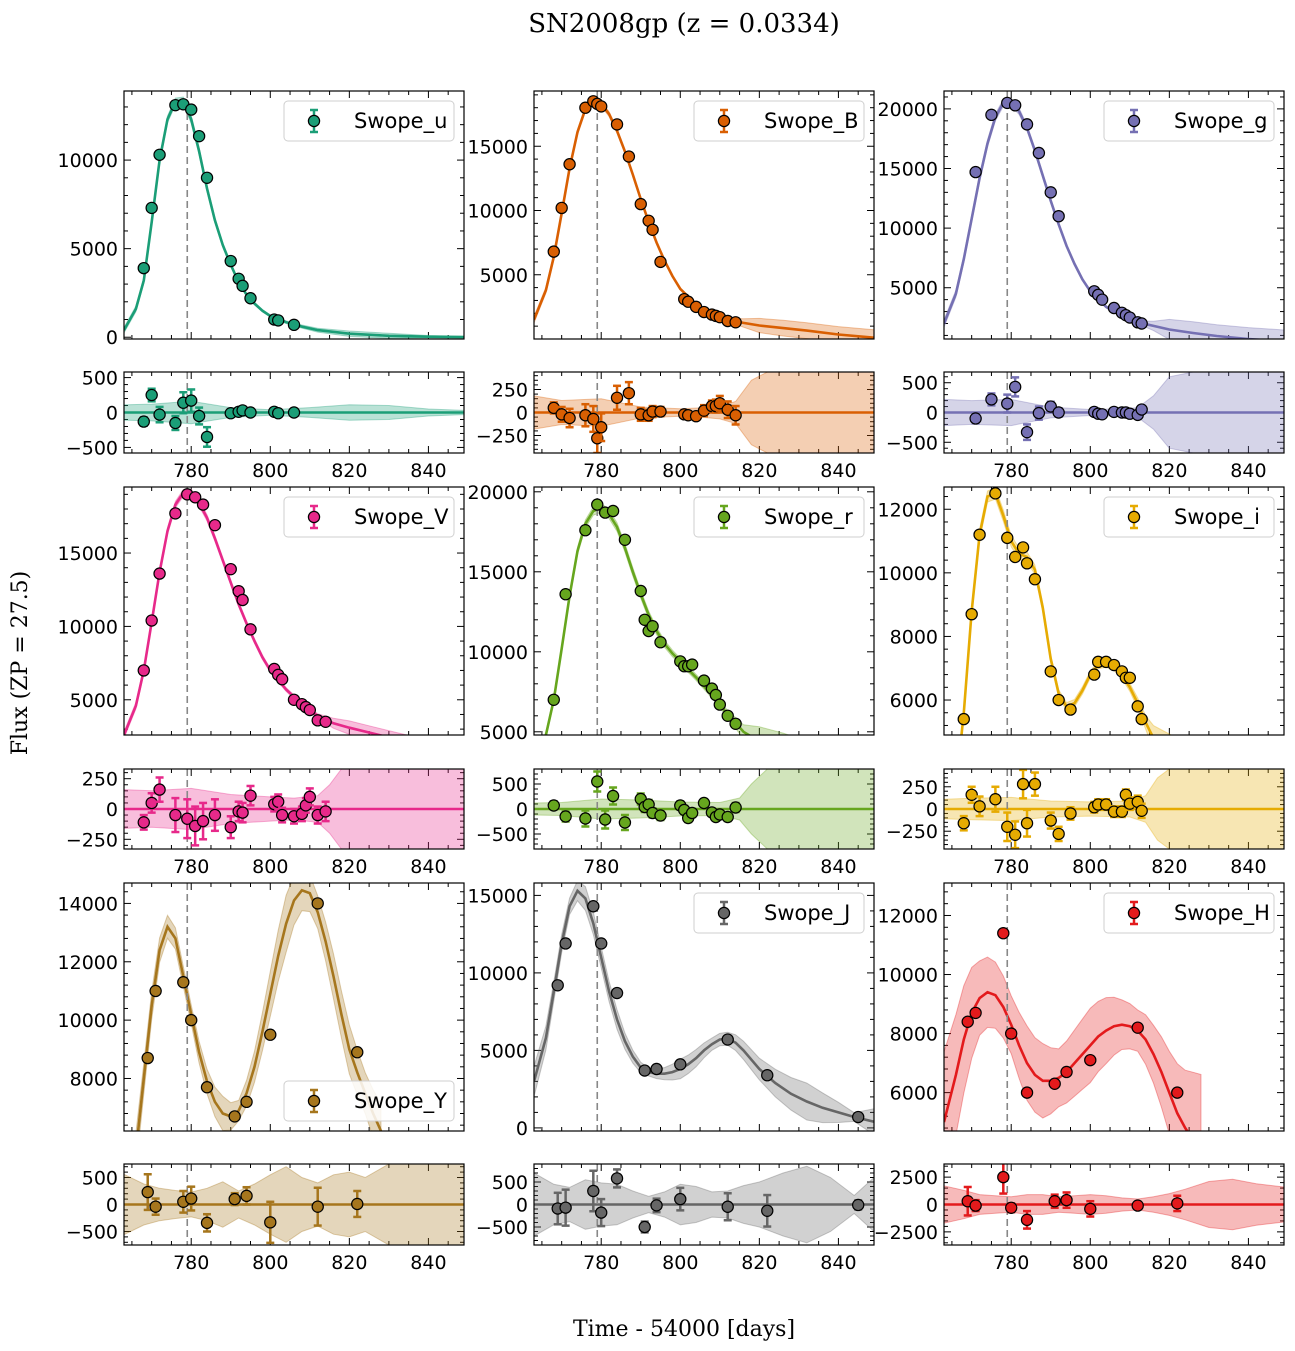  What do you see at coordinates (261, 611) in the screenshot?
I see `lightcurve-axes-swope-v: 5000 10000 15000 Swope_V` at bounding box center [261, 611].